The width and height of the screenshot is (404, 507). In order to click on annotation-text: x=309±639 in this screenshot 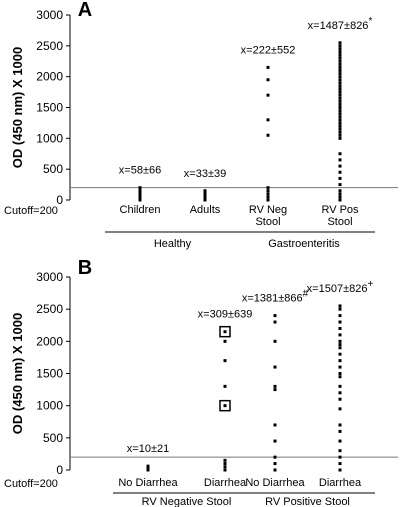, I will do `click(225, 315)`.